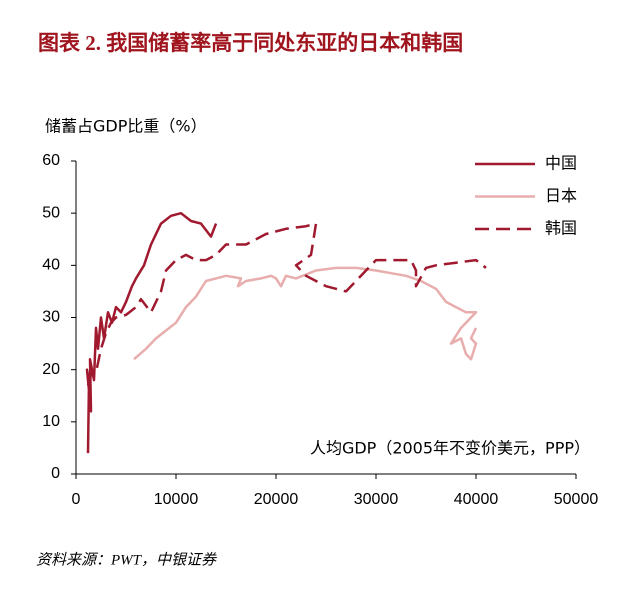  Describe the element at coordinates (76, 499) in the screenshot. I see `x-tick-label: 0` at that location.